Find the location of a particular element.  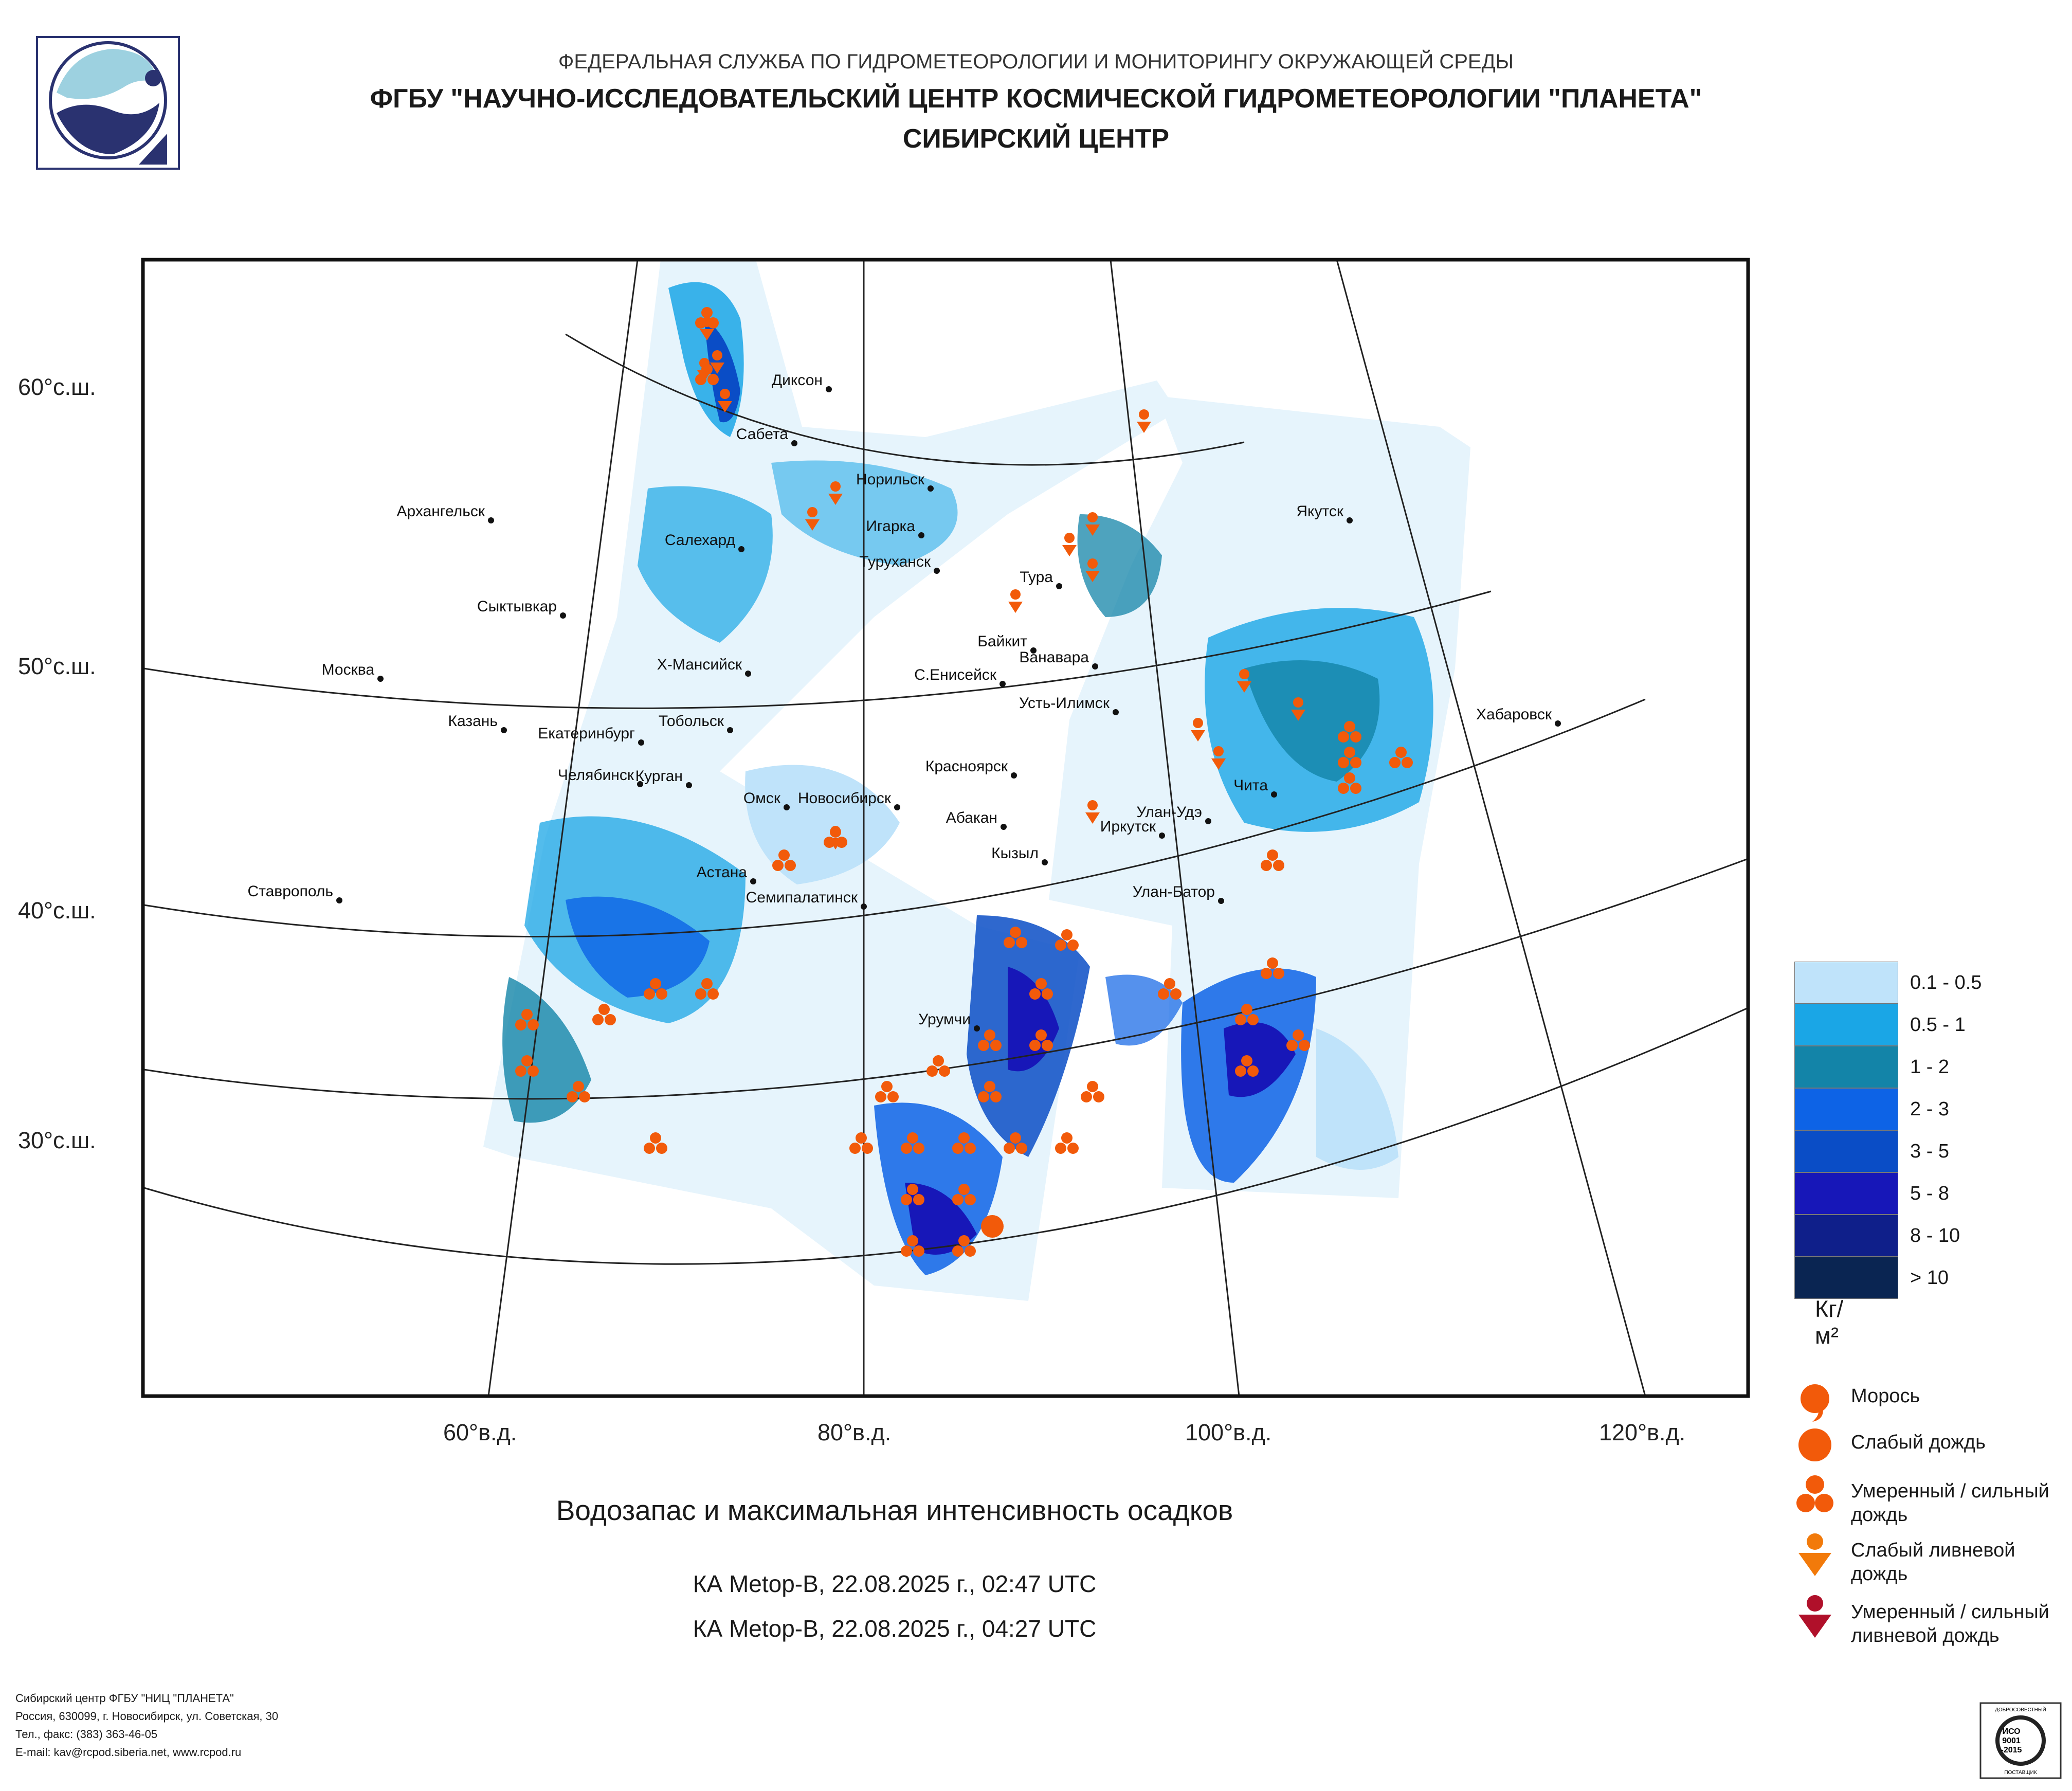

city-marker: Новосибирск is located at coordinates (849, 800).